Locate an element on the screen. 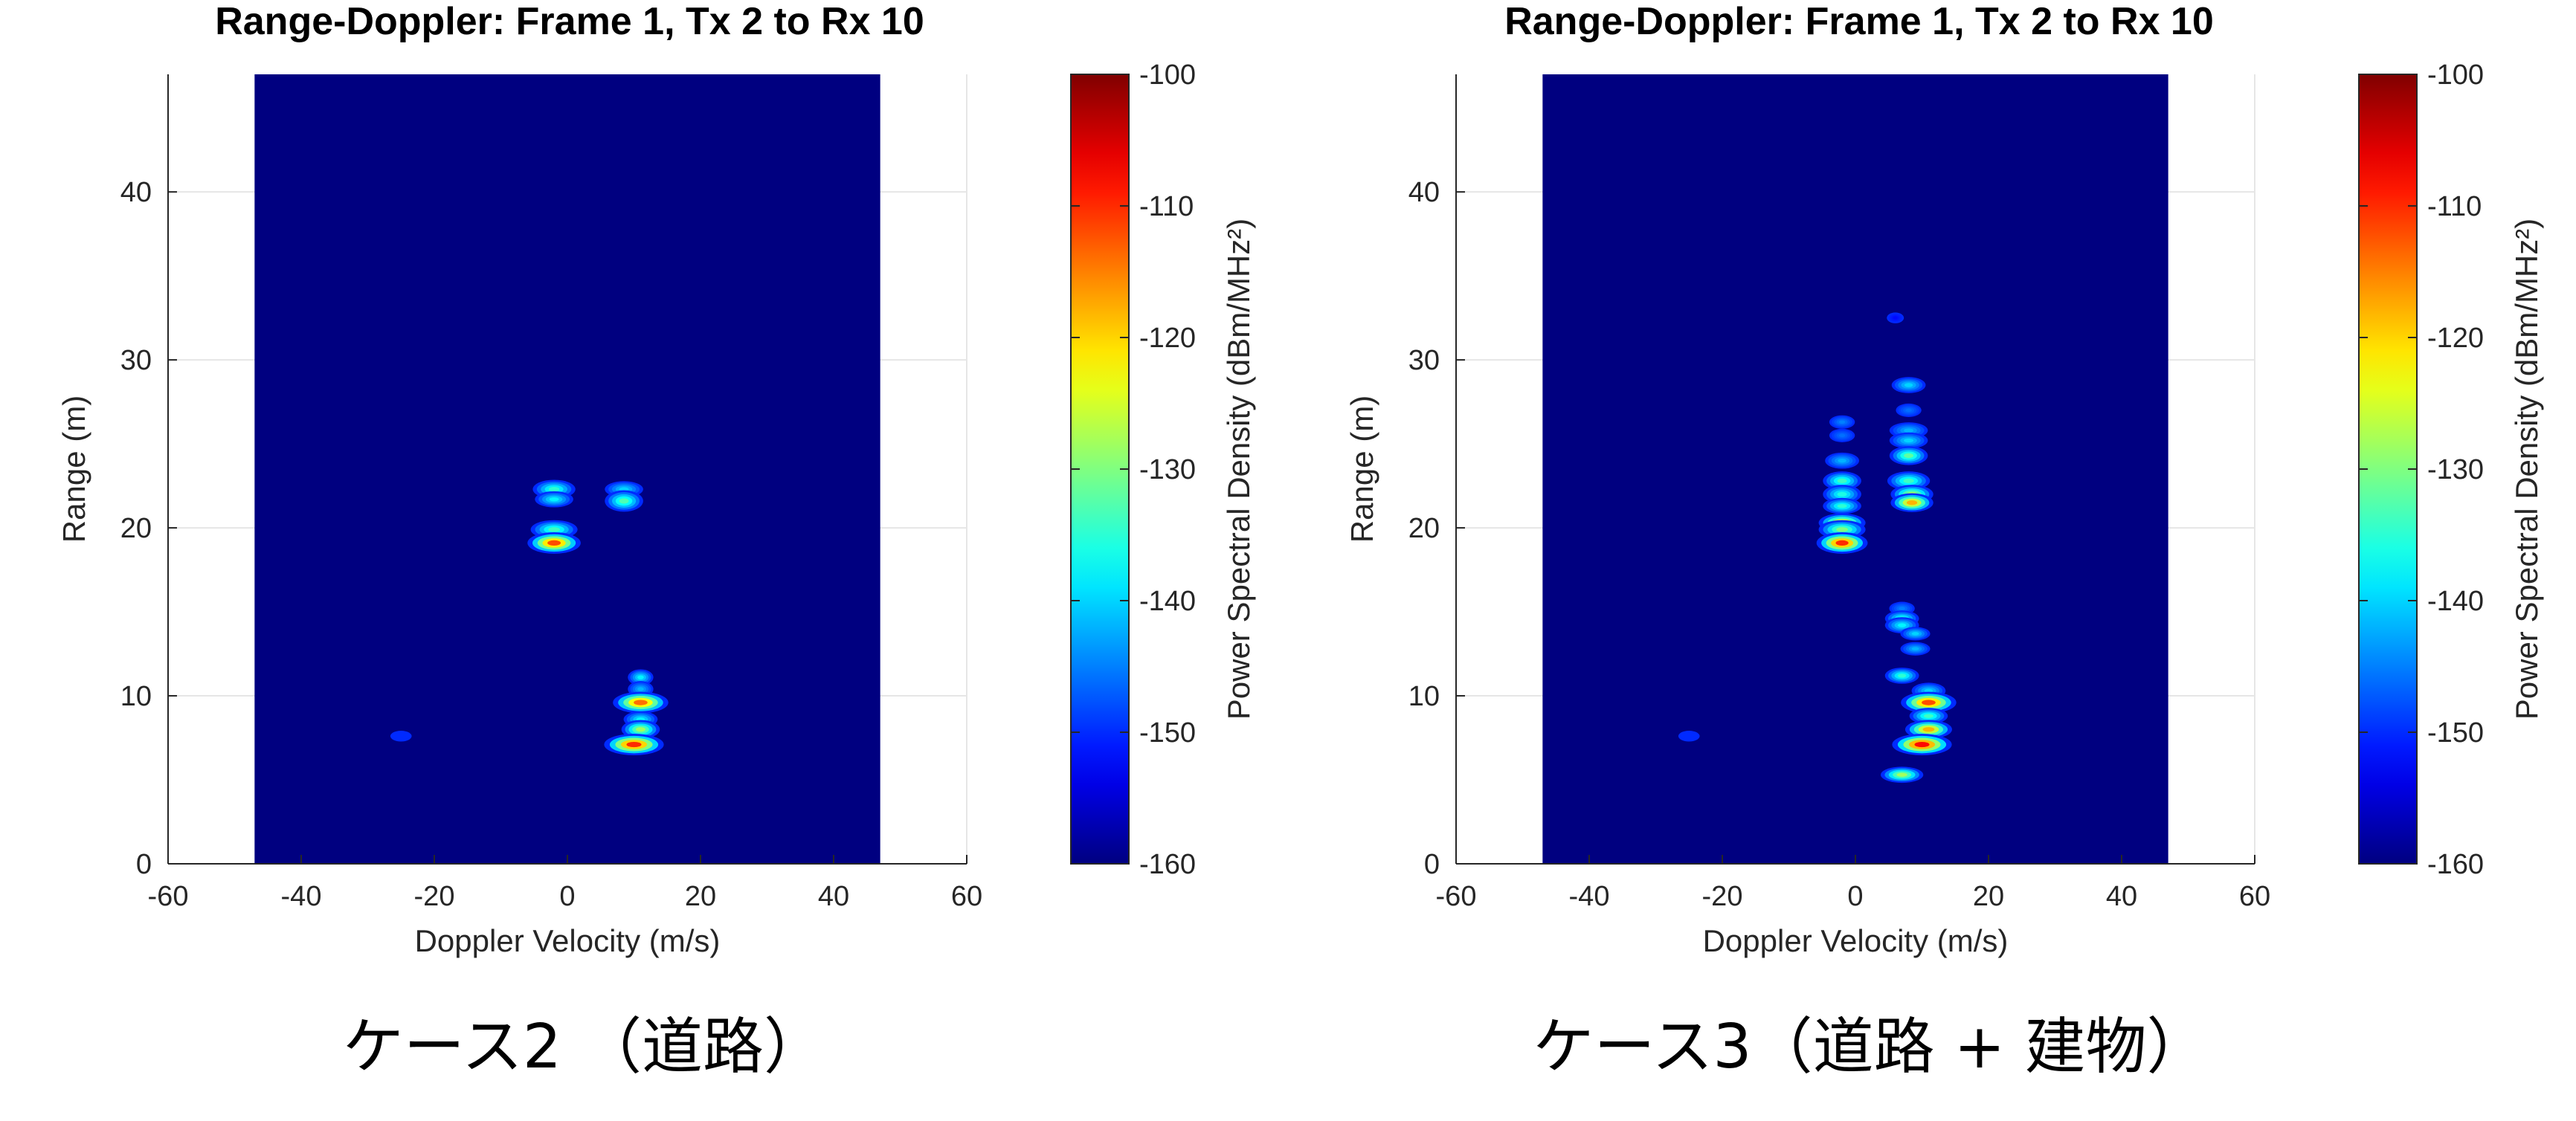  colorbar-tick-label: -160 is located at coordinates (1167, 864).